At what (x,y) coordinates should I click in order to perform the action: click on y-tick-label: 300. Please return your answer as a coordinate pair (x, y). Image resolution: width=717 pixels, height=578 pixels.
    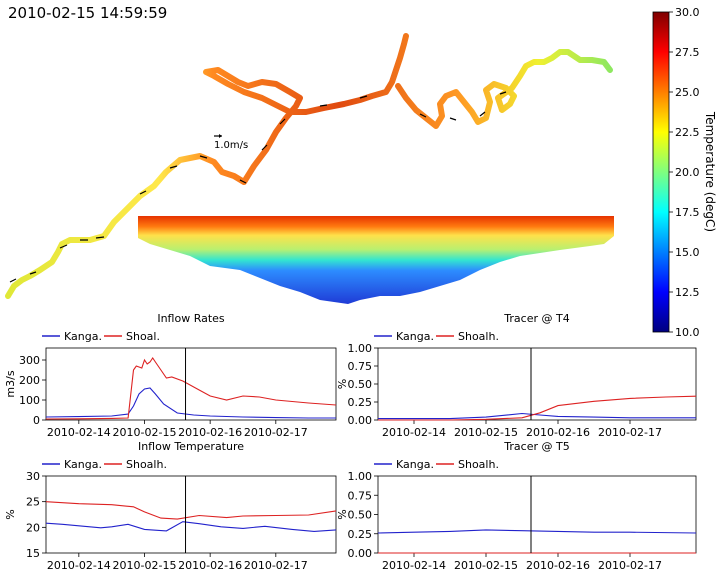
    Looking at the image, I should click on (29, 360).